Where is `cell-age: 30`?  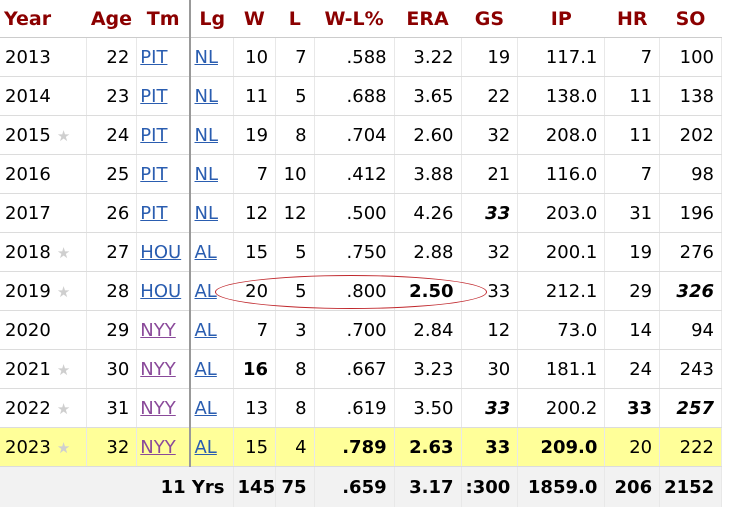
cell-age: 30 is located at coordinates (112, 369).